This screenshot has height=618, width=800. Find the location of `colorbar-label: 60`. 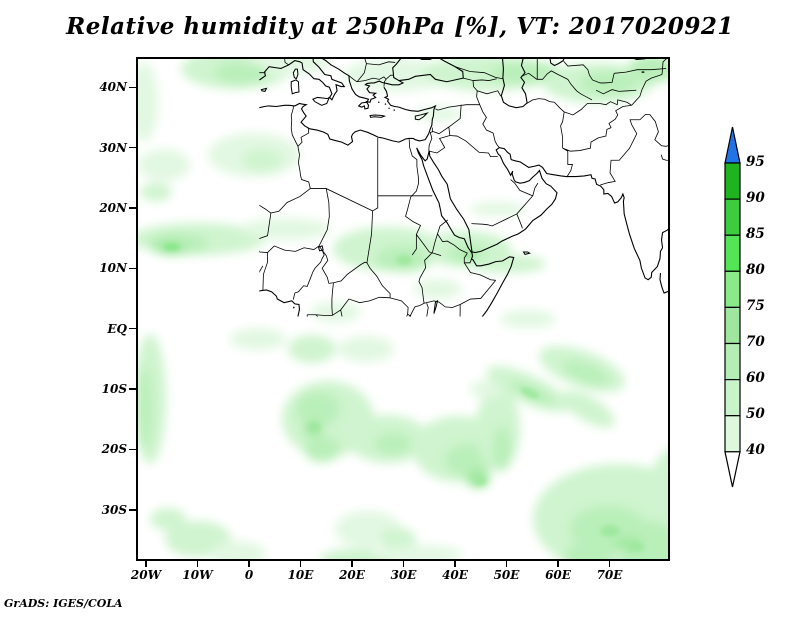

colorbar-label: 60 is located at coordinates (755, 378).